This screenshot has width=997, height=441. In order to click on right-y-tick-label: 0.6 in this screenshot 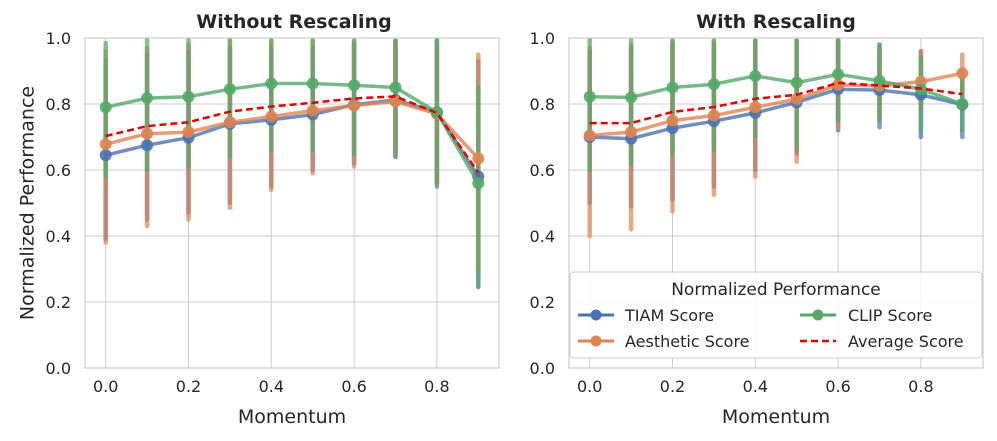, I will do `click(542, 170)`.